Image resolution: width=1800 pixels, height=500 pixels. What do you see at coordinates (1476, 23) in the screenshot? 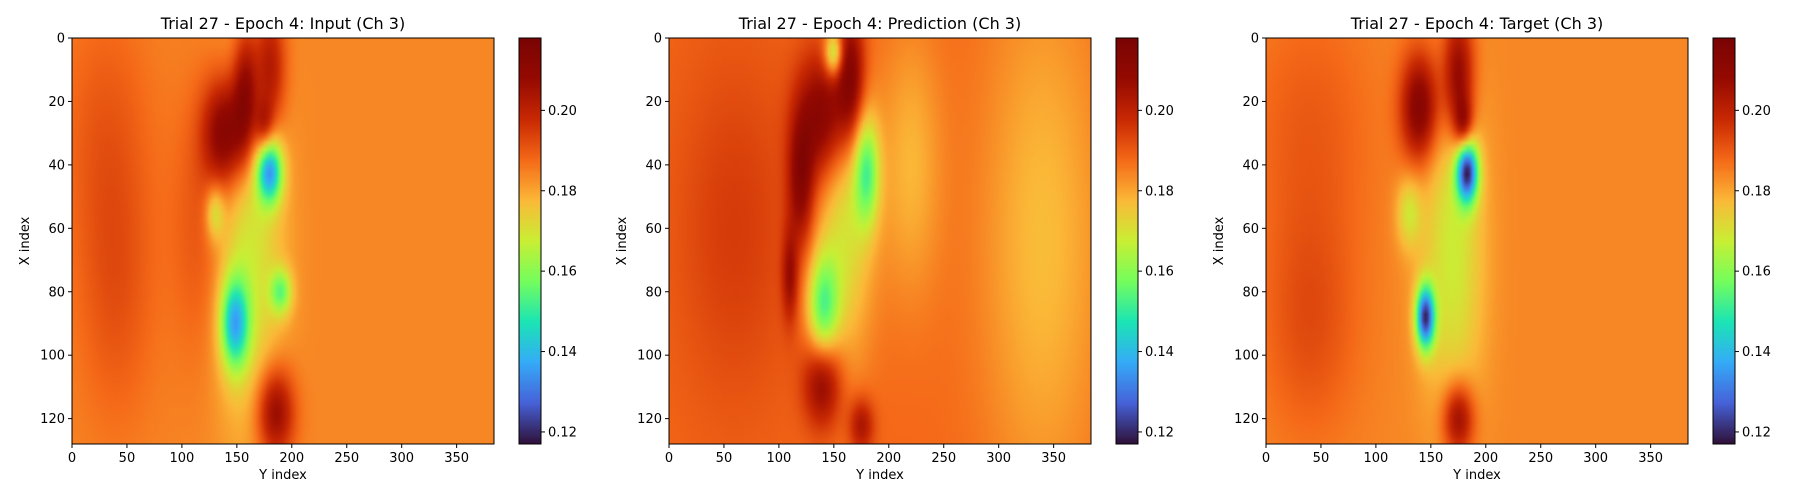
I see `panel-title: Trial 27 - Epoch 4: Target (Ch 3)` at bounding box center [1476, 23].